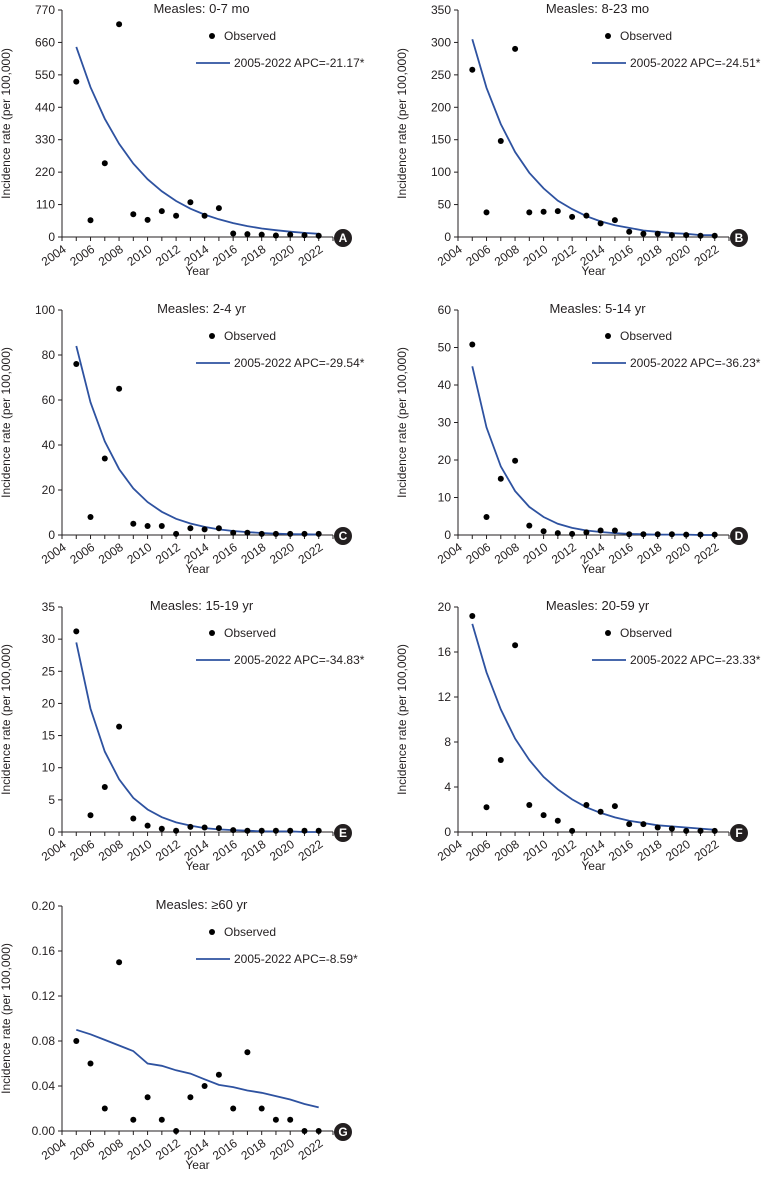 The height and width of the screenshot is (1179, 782). Describe the element at coordinates (343, 536) in the screenshot. I see `panel-letter: C` at that location.